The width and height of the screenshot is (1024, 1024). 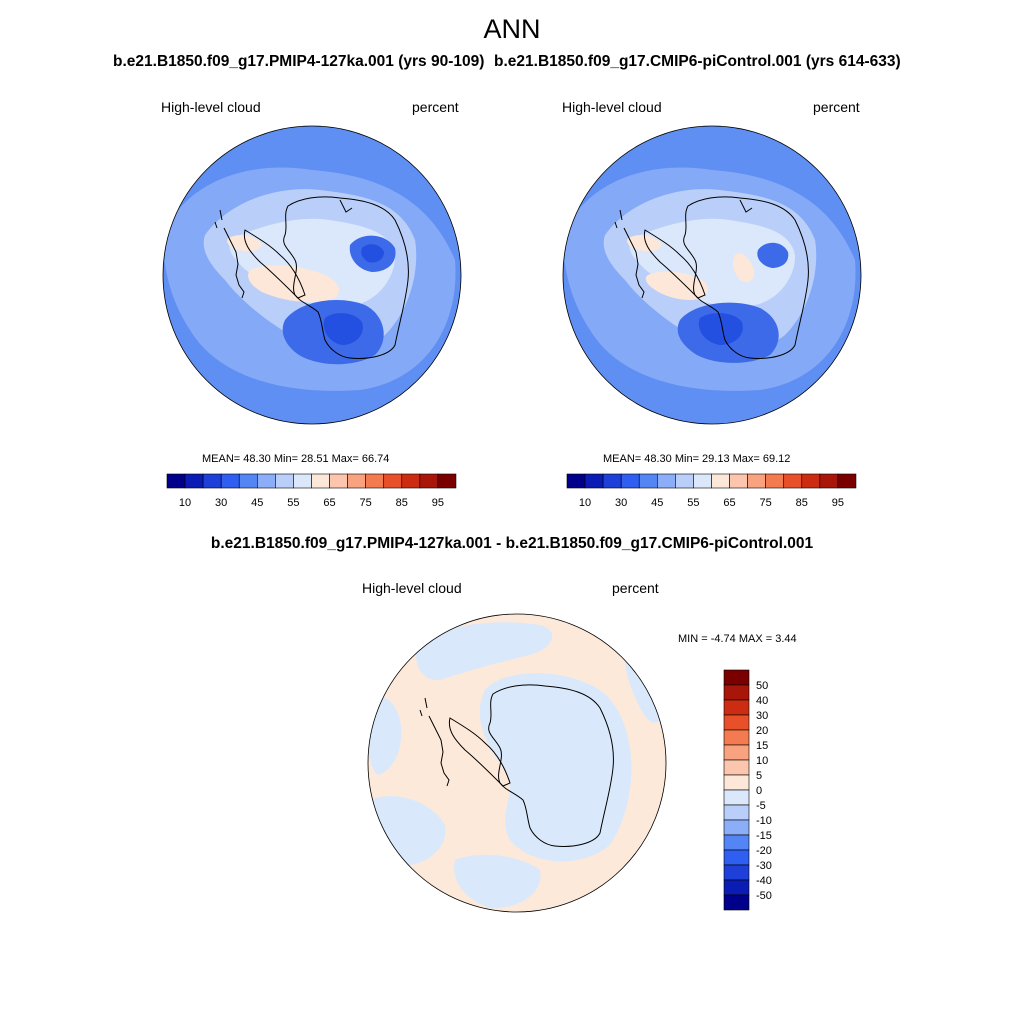 I want to click on colorbar-difference-tick-label: -20, so click(x=764, y=851).